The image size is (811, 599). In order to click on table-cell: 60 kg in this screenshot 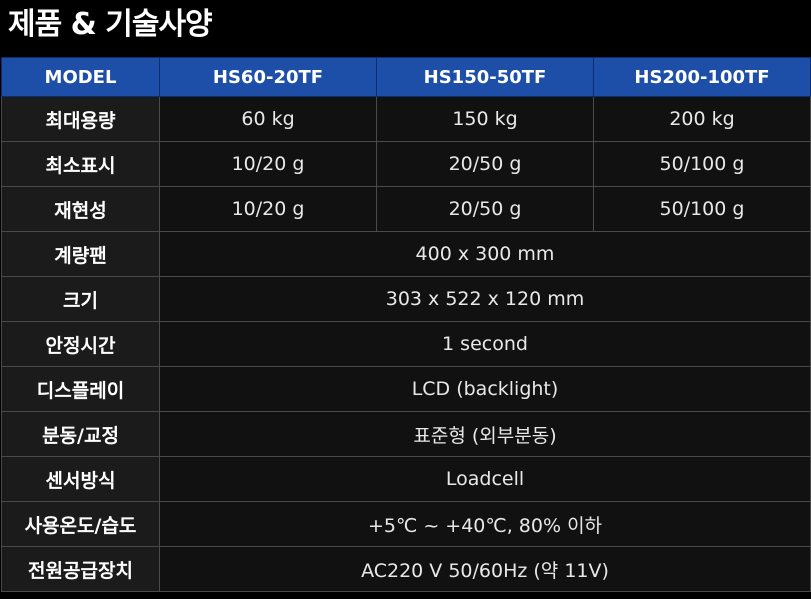, I will do `click(268, 119)`.